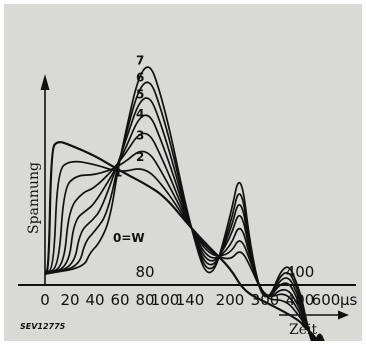 The image size is (366, 349). What do you see at coordinates (34, 198) in the screenshot?
I see `y-axis-title: Spannung` at bounding box center [34, 198].